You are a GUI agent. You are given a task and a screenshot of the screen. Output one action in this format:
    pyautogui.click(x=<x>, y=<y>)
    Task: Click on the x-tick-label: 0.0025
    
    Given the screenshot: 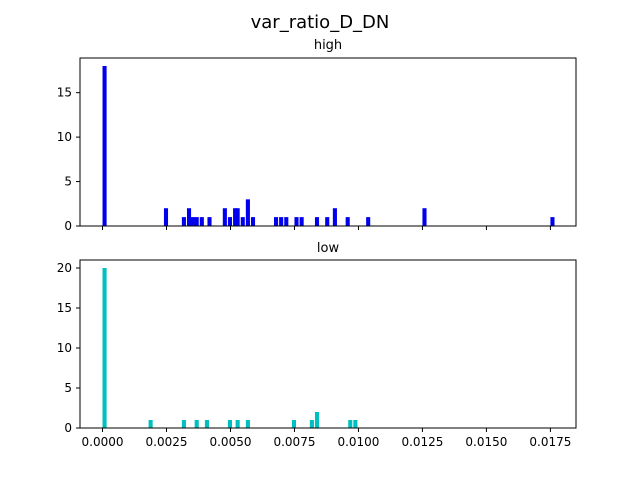 What is the action you would take?
    pyautogui.click(x=167, y=442)
    